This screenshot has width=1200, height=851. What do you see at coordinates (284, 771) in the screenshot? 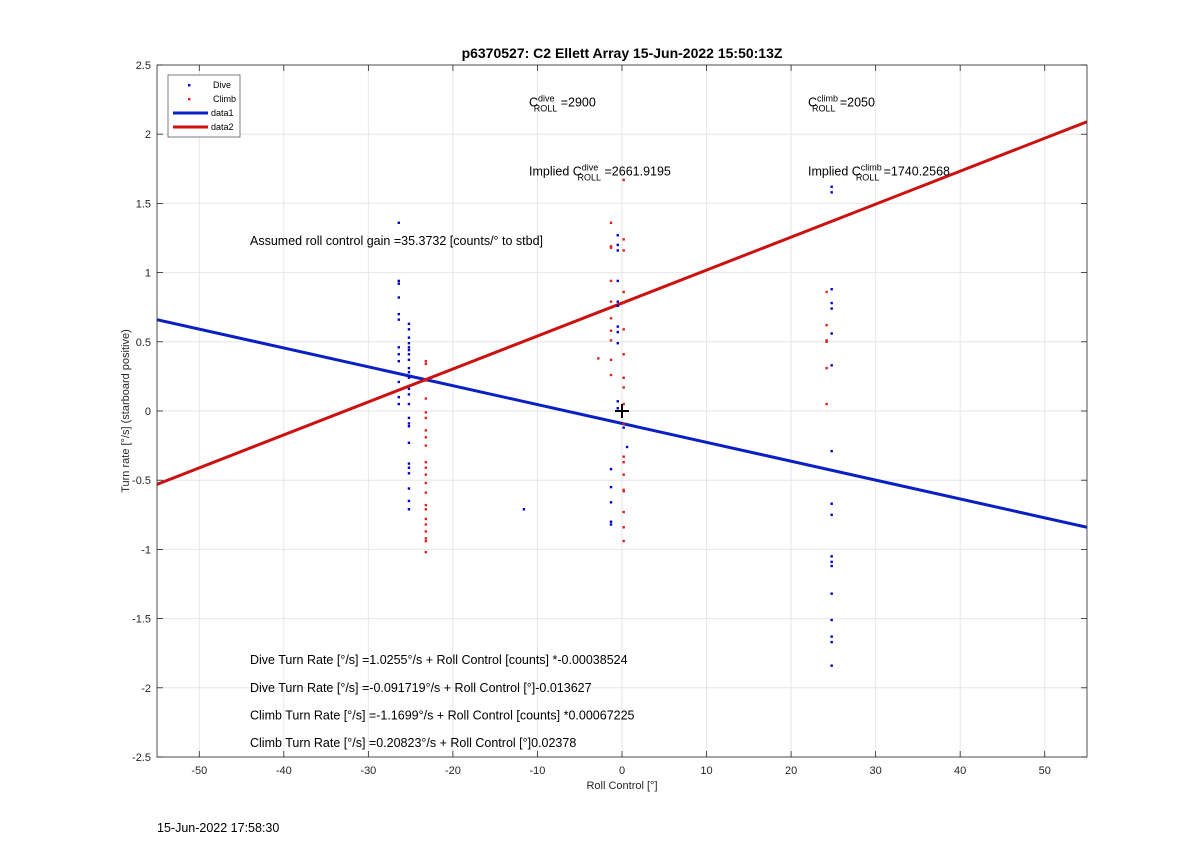
I see `x-tick-label: -40` at bounding box center [284, 771].